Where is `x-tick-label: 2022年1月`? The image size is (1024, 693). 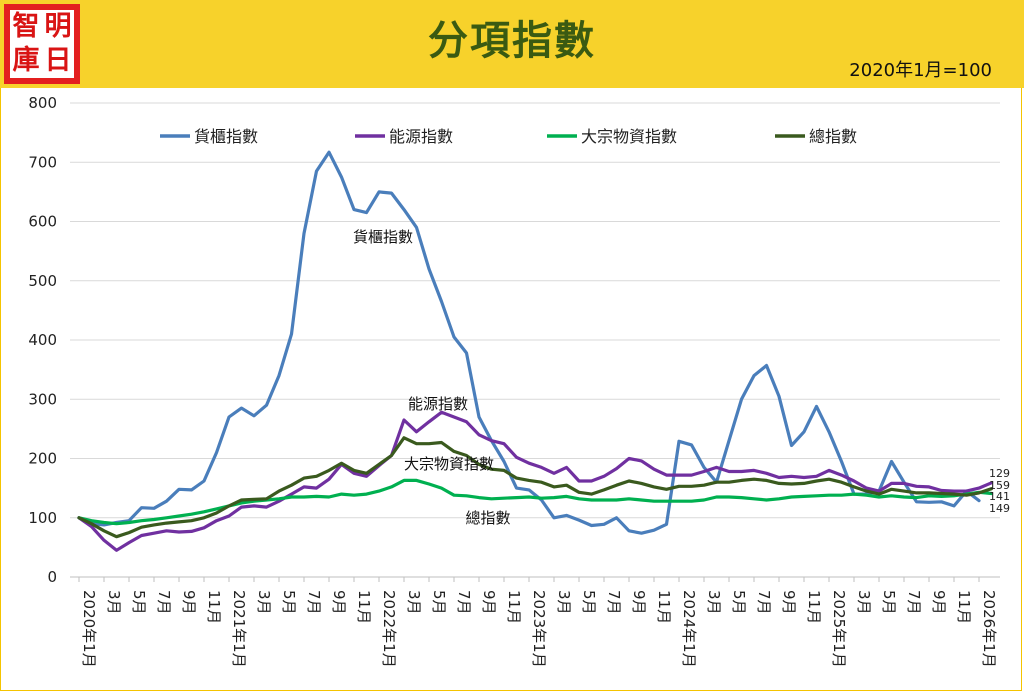
x-tick-label: 2022年1月 is located at coordinates (389, 629).